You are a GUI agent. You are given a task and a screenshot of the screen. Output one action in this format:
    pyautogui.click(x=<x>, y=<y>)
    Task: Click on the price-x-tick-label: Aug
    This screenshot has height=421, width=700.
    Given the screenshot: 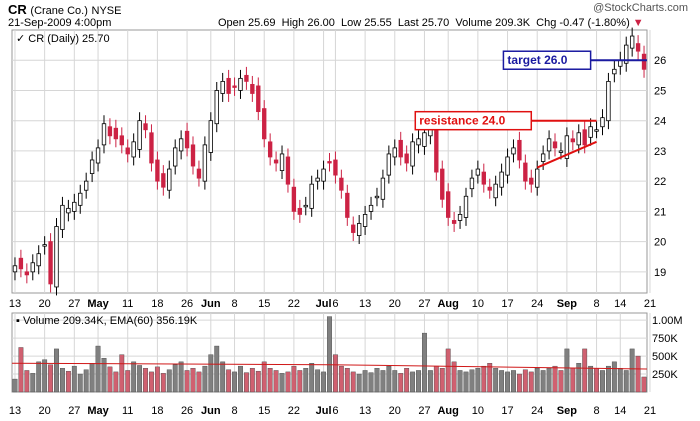 What is the action you would take?
    pyautogui.click(x=447, y=304)
    